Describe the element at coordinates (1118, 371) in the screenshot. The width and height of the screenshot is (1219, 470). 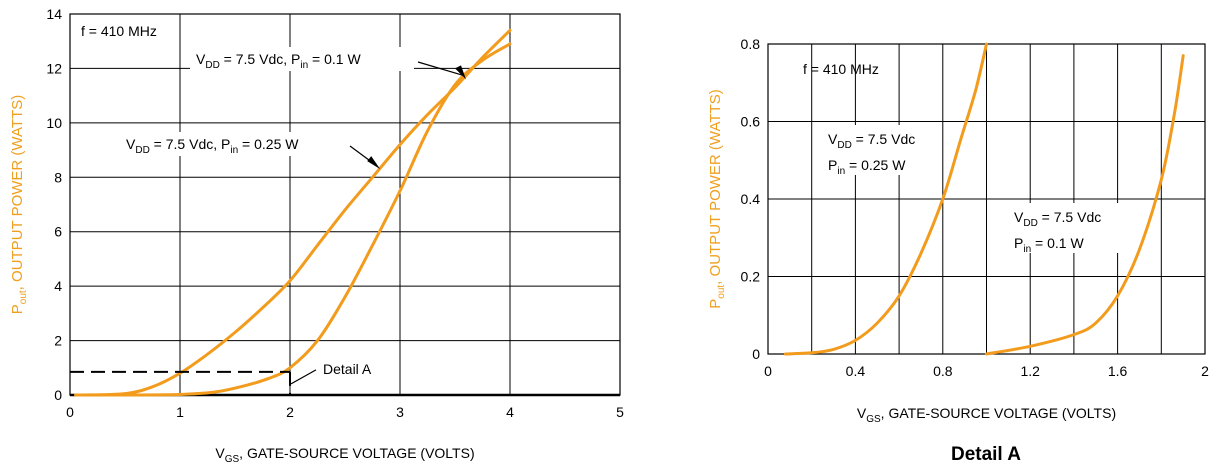
I see `x-tick-label: 1.6` at that location.